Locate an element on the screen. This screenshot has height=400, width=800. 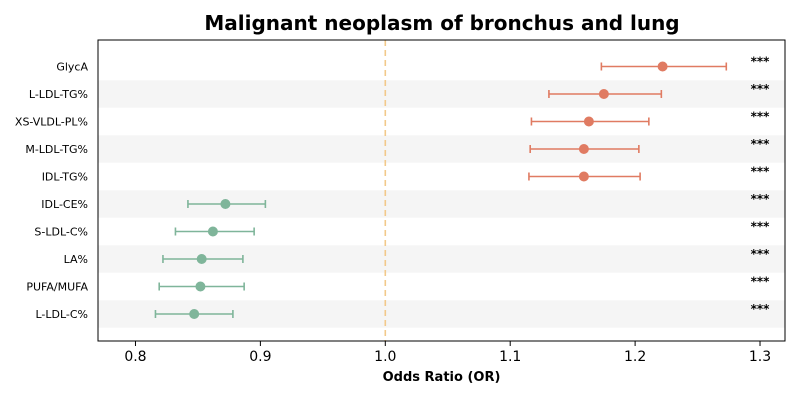
x-tick-label: 0.9 is located at coordinates (260, 357).